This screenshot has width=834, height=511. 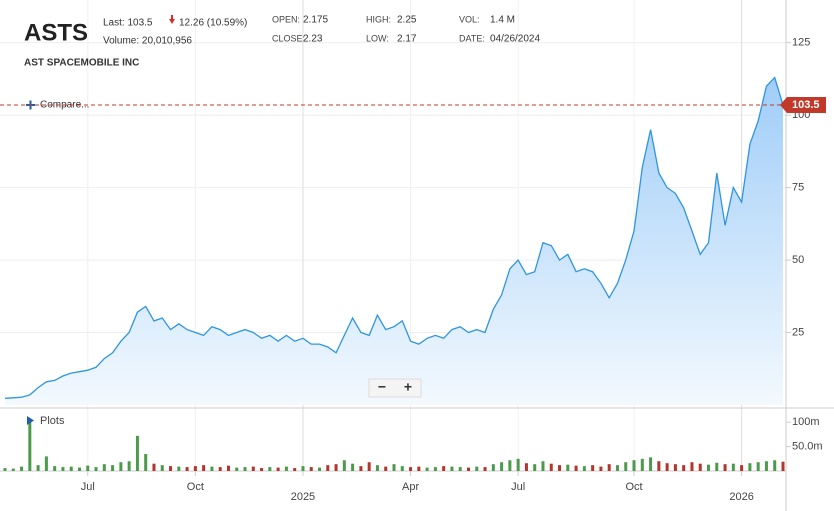 What do you see at coordinates (30, 420) in the screenshot?
I see `plots-icon` at bounding box center [30, 420].